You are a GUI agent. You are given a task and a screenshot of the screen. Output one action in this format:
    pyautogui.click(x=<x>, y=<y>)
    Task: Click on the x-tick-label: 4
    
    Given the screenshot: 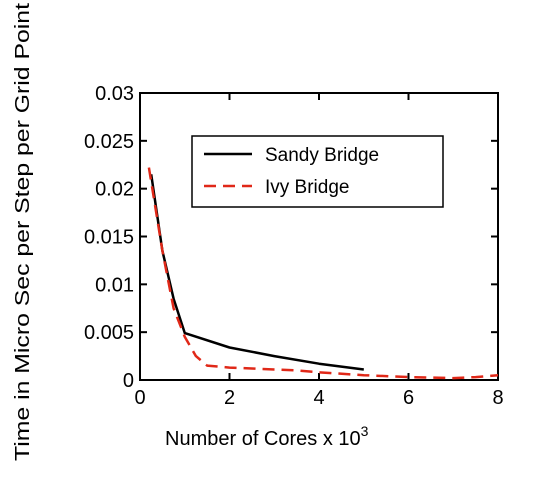 What is the action you would take?
    pyautogui.click(x=318, y=398)
    